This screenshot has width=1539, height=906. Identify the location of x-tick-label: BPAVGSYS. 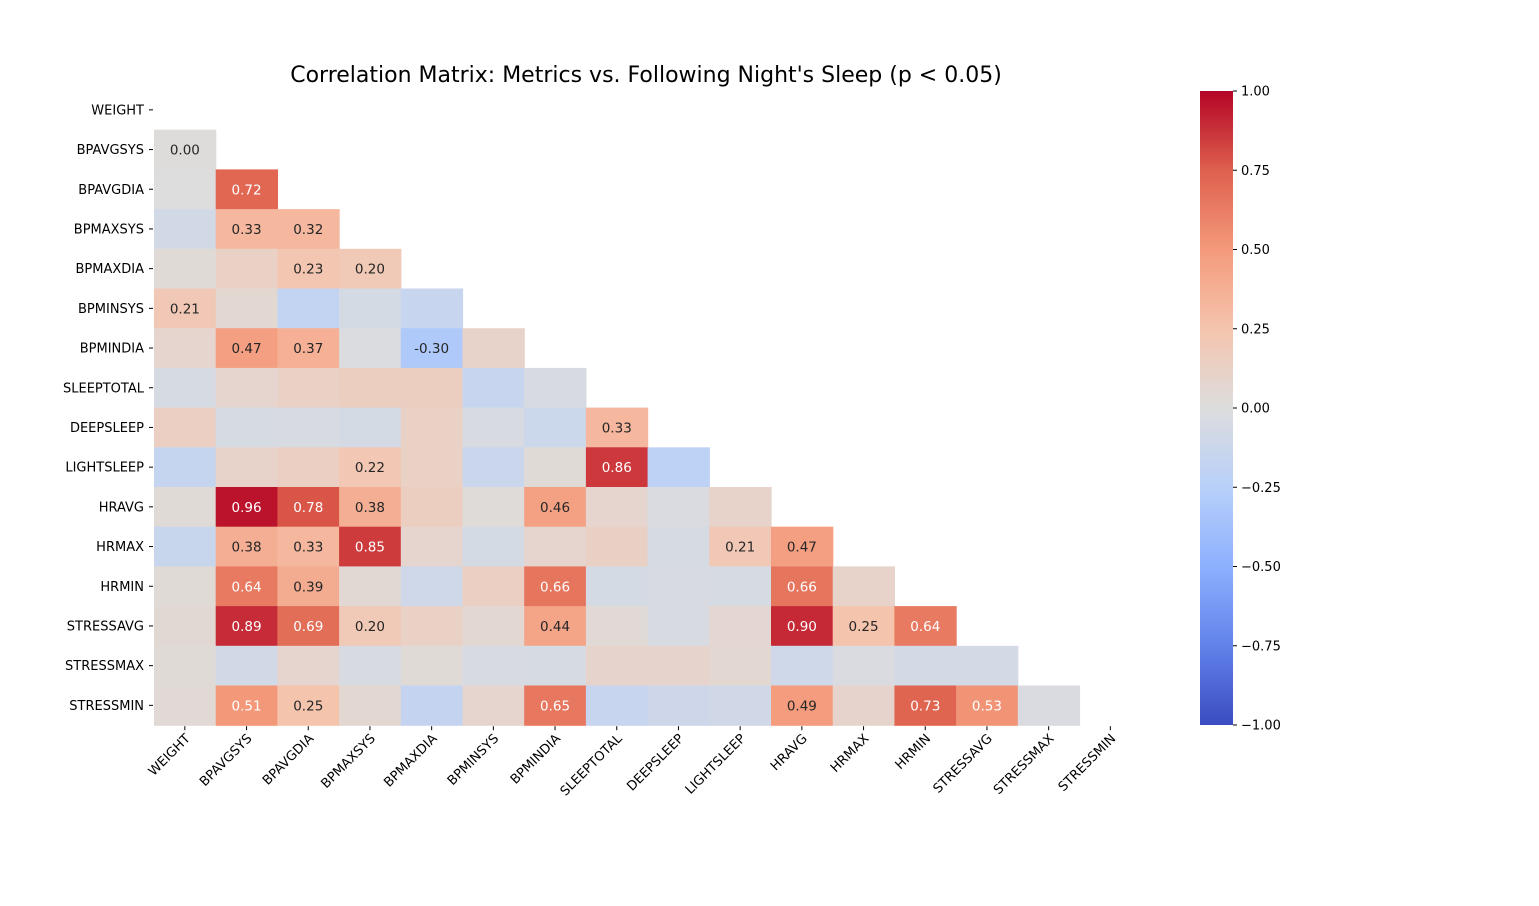
(226, 760).